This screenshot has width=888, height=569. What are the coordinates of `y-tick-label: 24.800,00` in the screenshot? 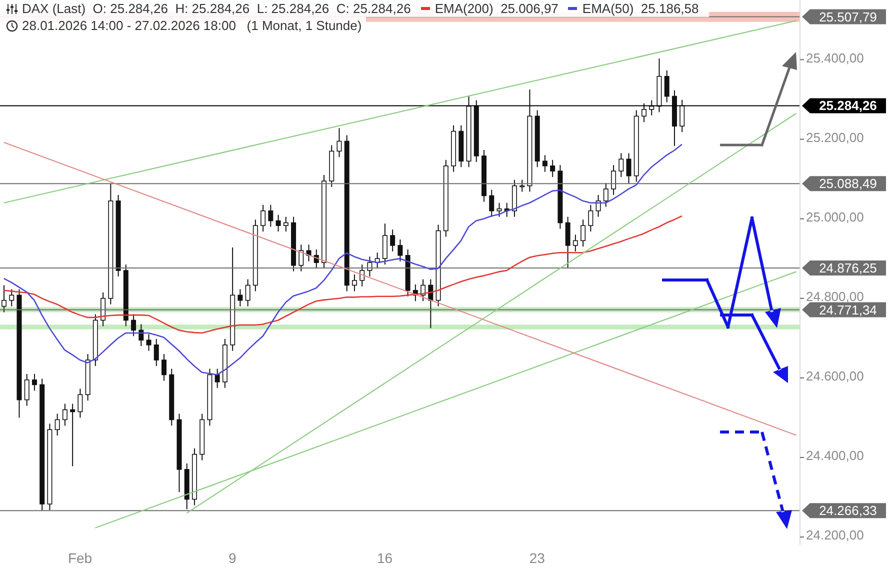 It's located at (835, 296).